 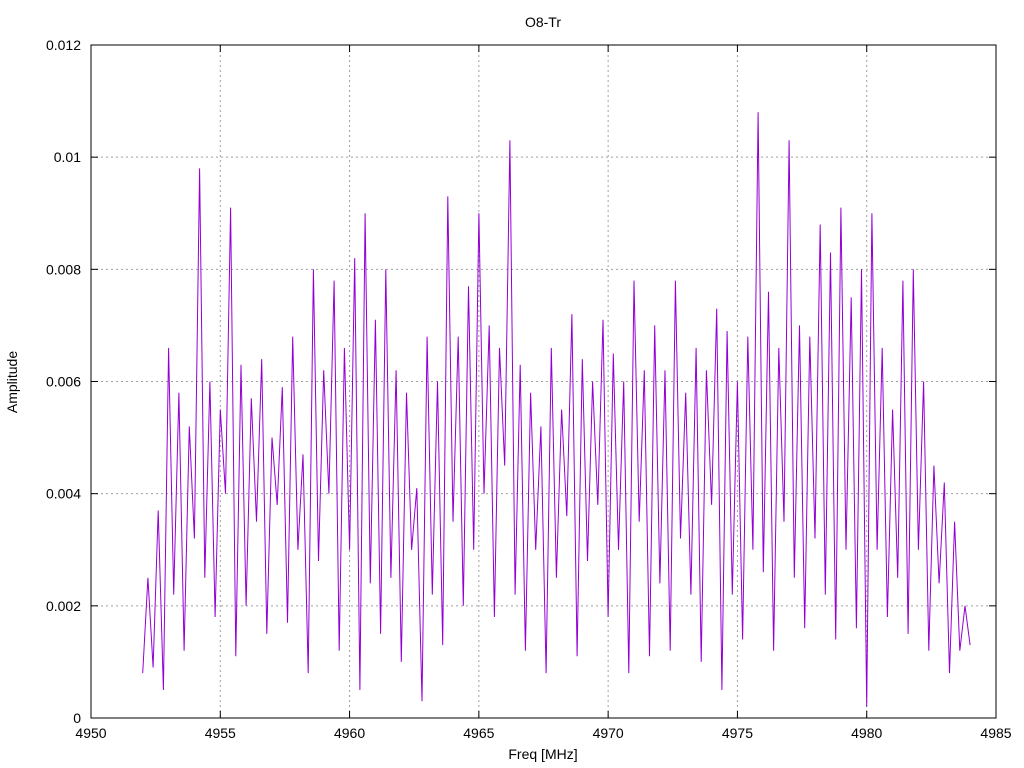 What do you see at coordinates (737, 733) in the screenshot?
I see `x-tick-label: 4975` at bounding box center [737, 733].